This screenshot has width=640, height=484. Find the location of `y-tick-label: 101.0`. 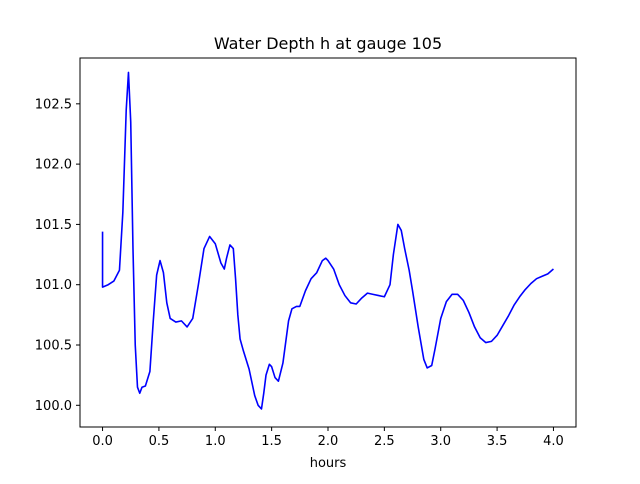

y-tick-label: 101.0 is located at coordinates (53, 285).